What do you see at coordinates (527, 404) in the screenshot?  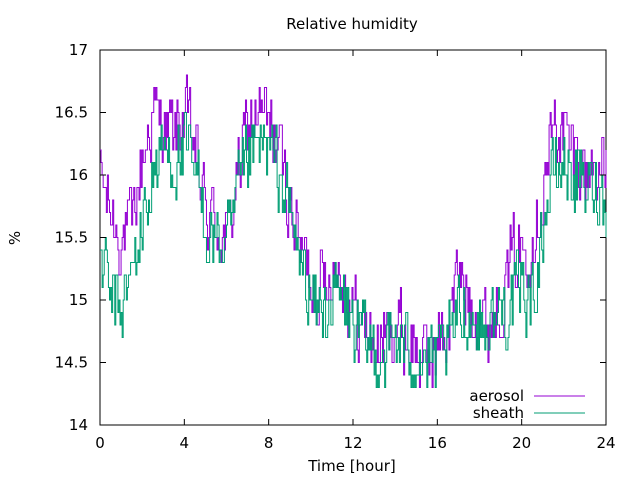 I see `legend: aerosol sheath` at bounding box center [527, 404].